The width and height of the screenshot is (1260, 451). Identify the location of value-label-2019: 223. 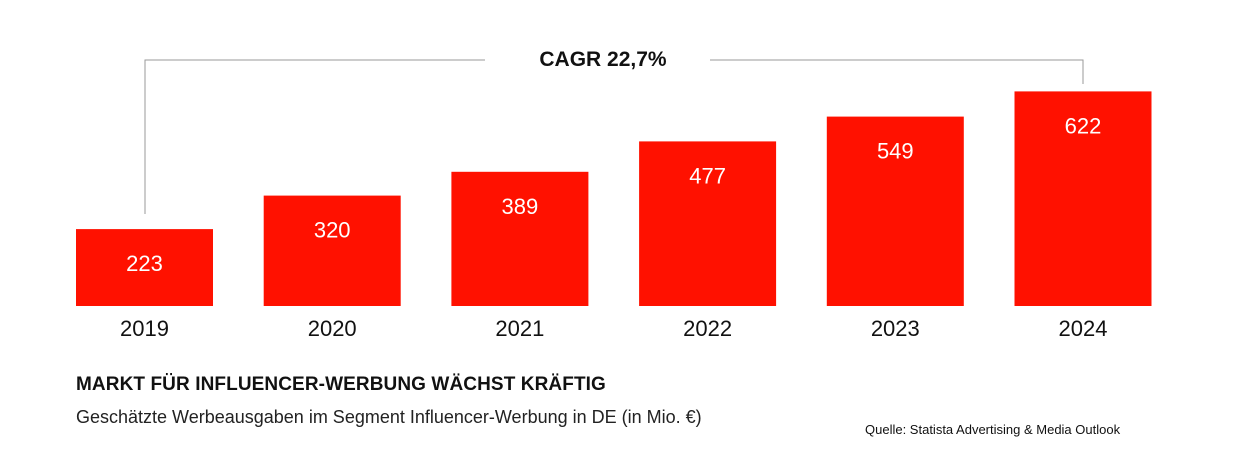
(144, 263).